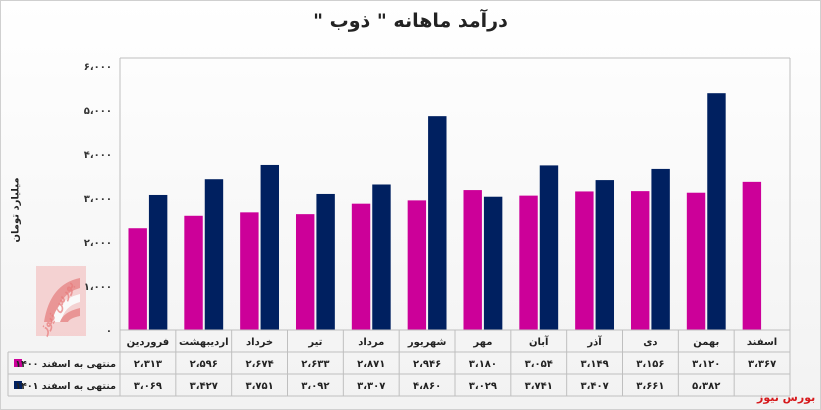 The height and width of the screenshot is (410, 821). What do you see at coordinates (706, 342) in the screenshot?
I see `category-label: بهمن` at bounding box center [706, 342].